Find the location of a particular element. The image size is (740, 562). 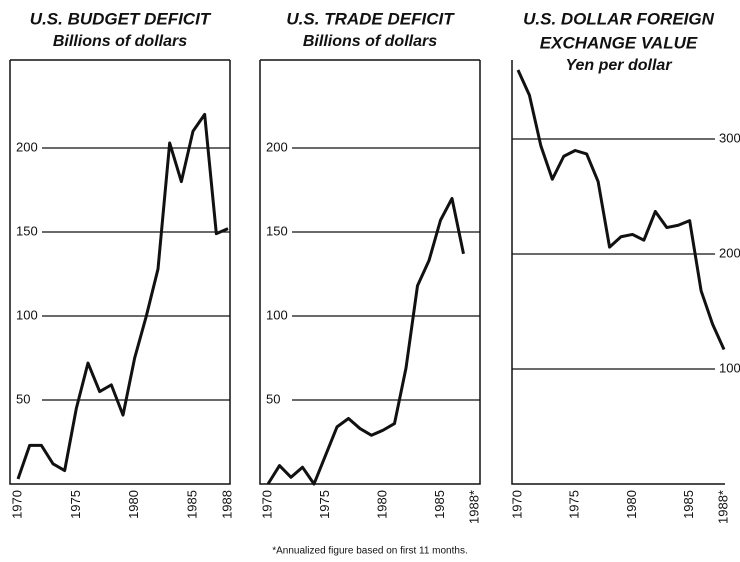

x-tick-label: 1988 is located at coordinates (226, 504).